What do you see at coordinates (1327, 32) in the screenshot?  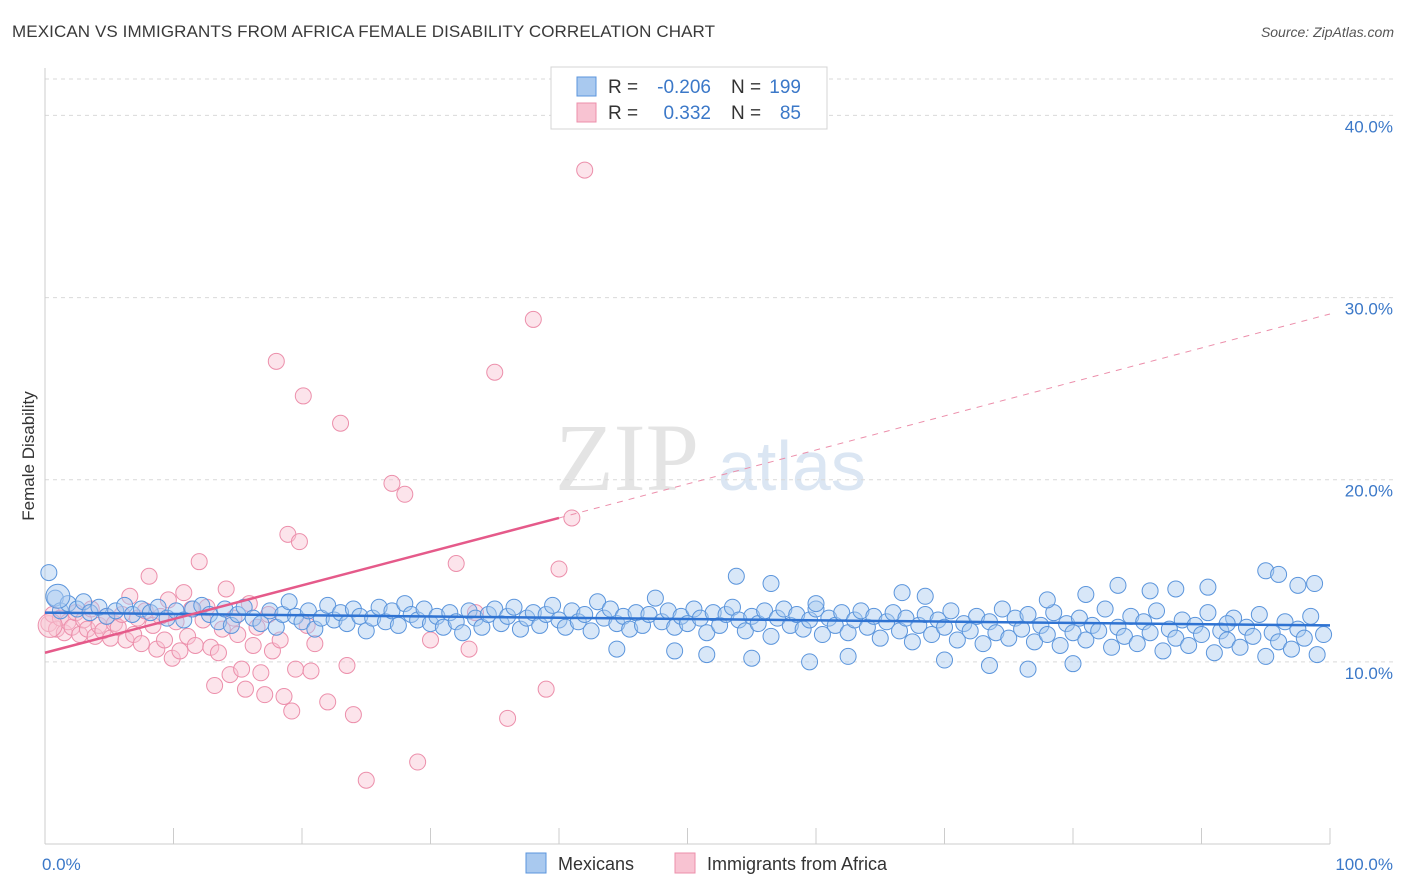 I see `chart-source: Source: ZipAtlas.com` at bounding box center [1327, 32].